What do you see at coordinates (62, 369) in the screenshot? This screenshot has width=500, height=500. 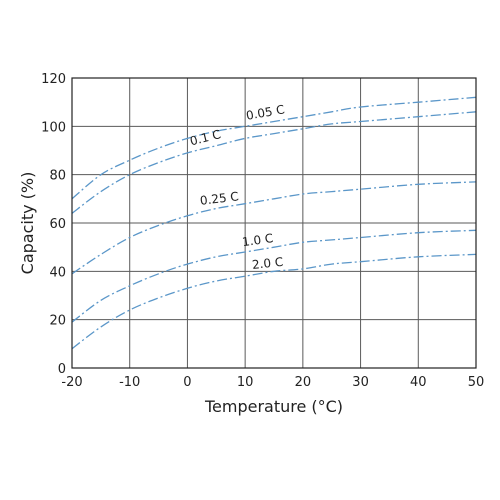 I see `y-tick-label: 0` at bounding box center [62, 369].